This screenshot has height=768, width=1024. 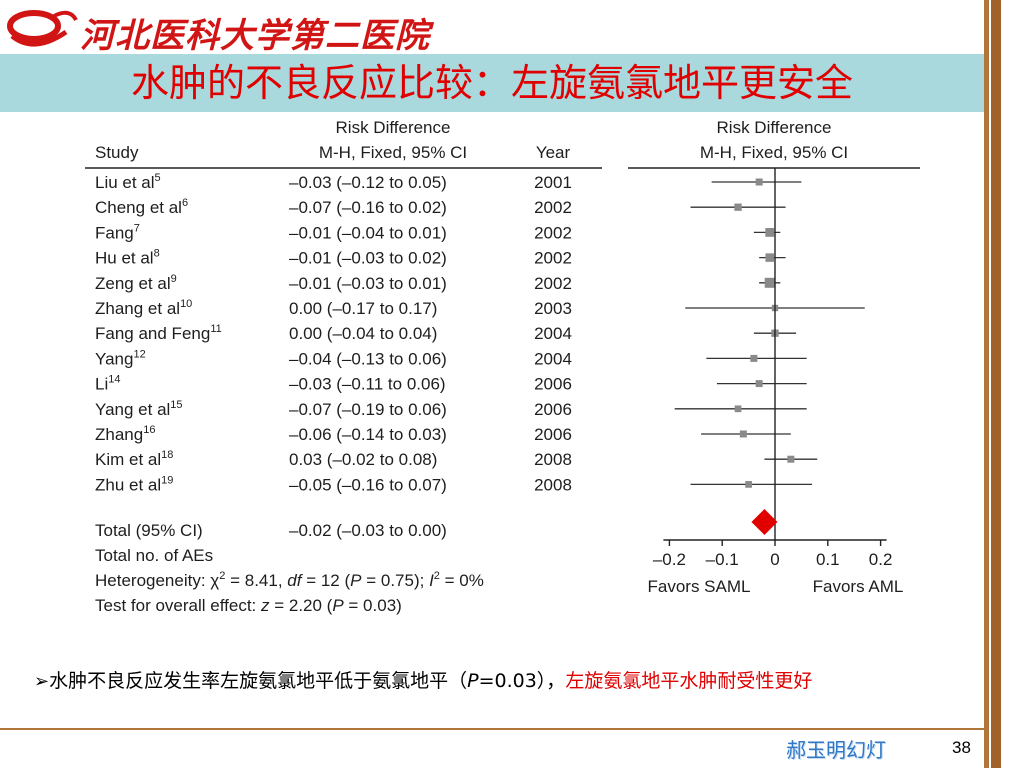 I want to click on x-tick-label: 0, so click(x=774, y=559).